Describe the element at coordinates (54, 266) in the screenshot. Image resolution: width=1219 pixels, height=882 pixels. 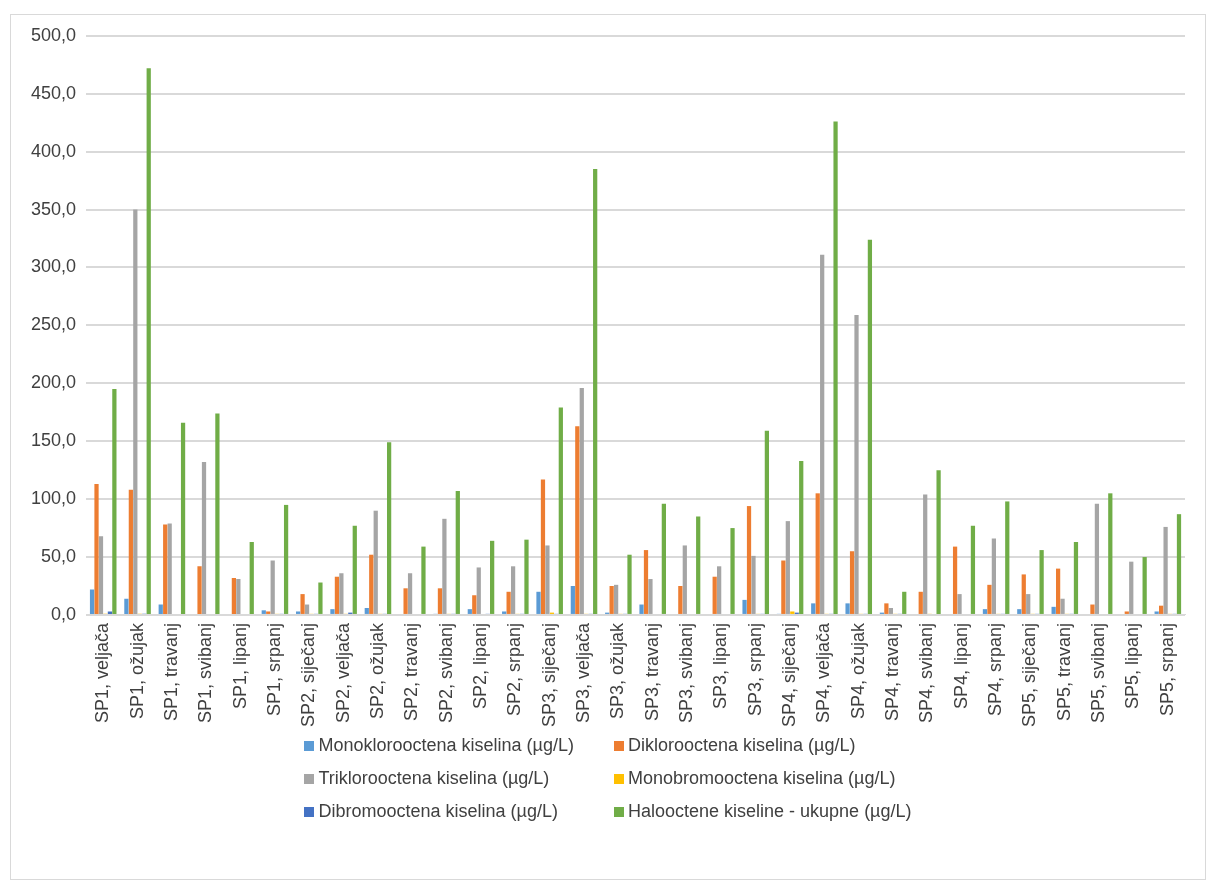
I see `y-tick-label: 300,0` at that location.